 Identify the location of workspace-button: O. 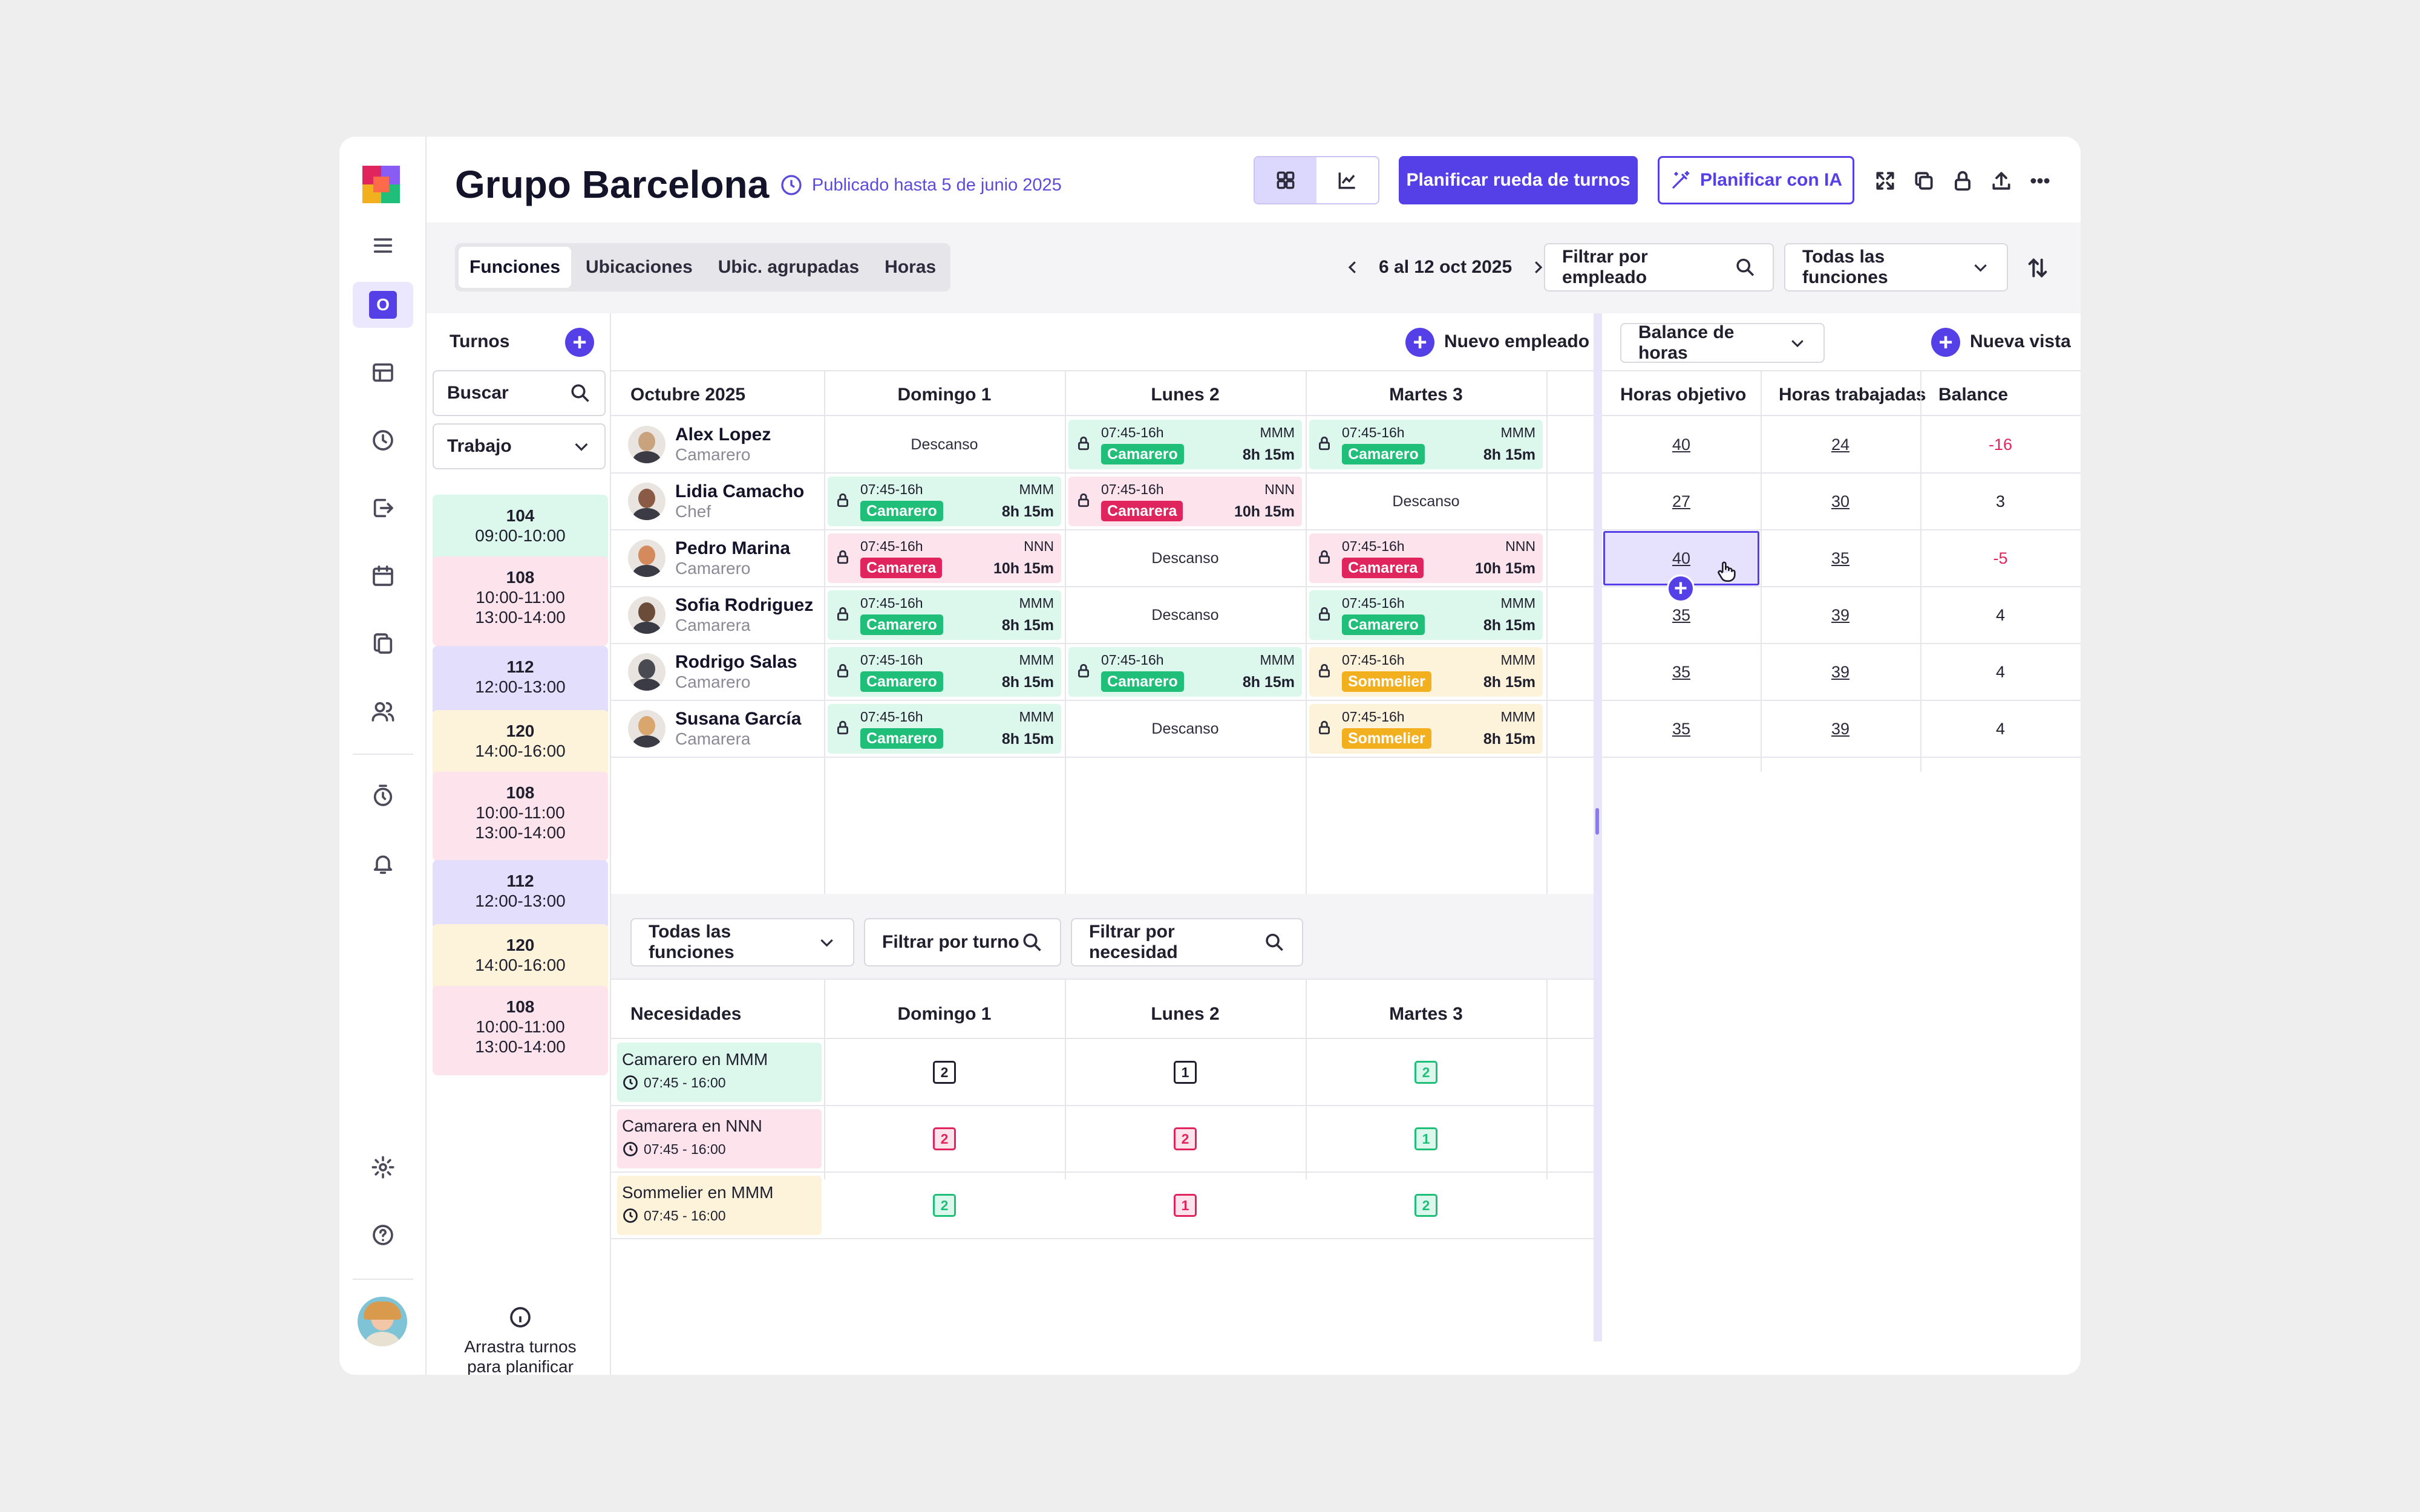
(383, 305).